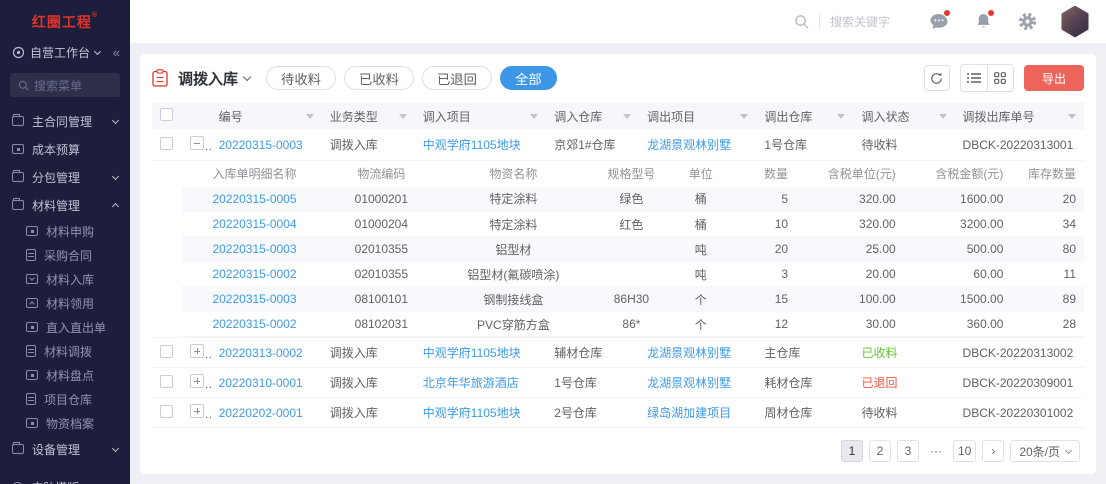  Describe the element at coordinates (260, 144) in the screenshot. I see `order-number-link: 20220315-0003` at that location.